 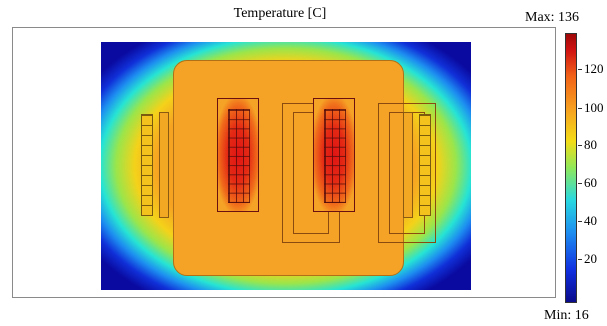 I want to click on hot-winding-right, so click(x=334, y=155).